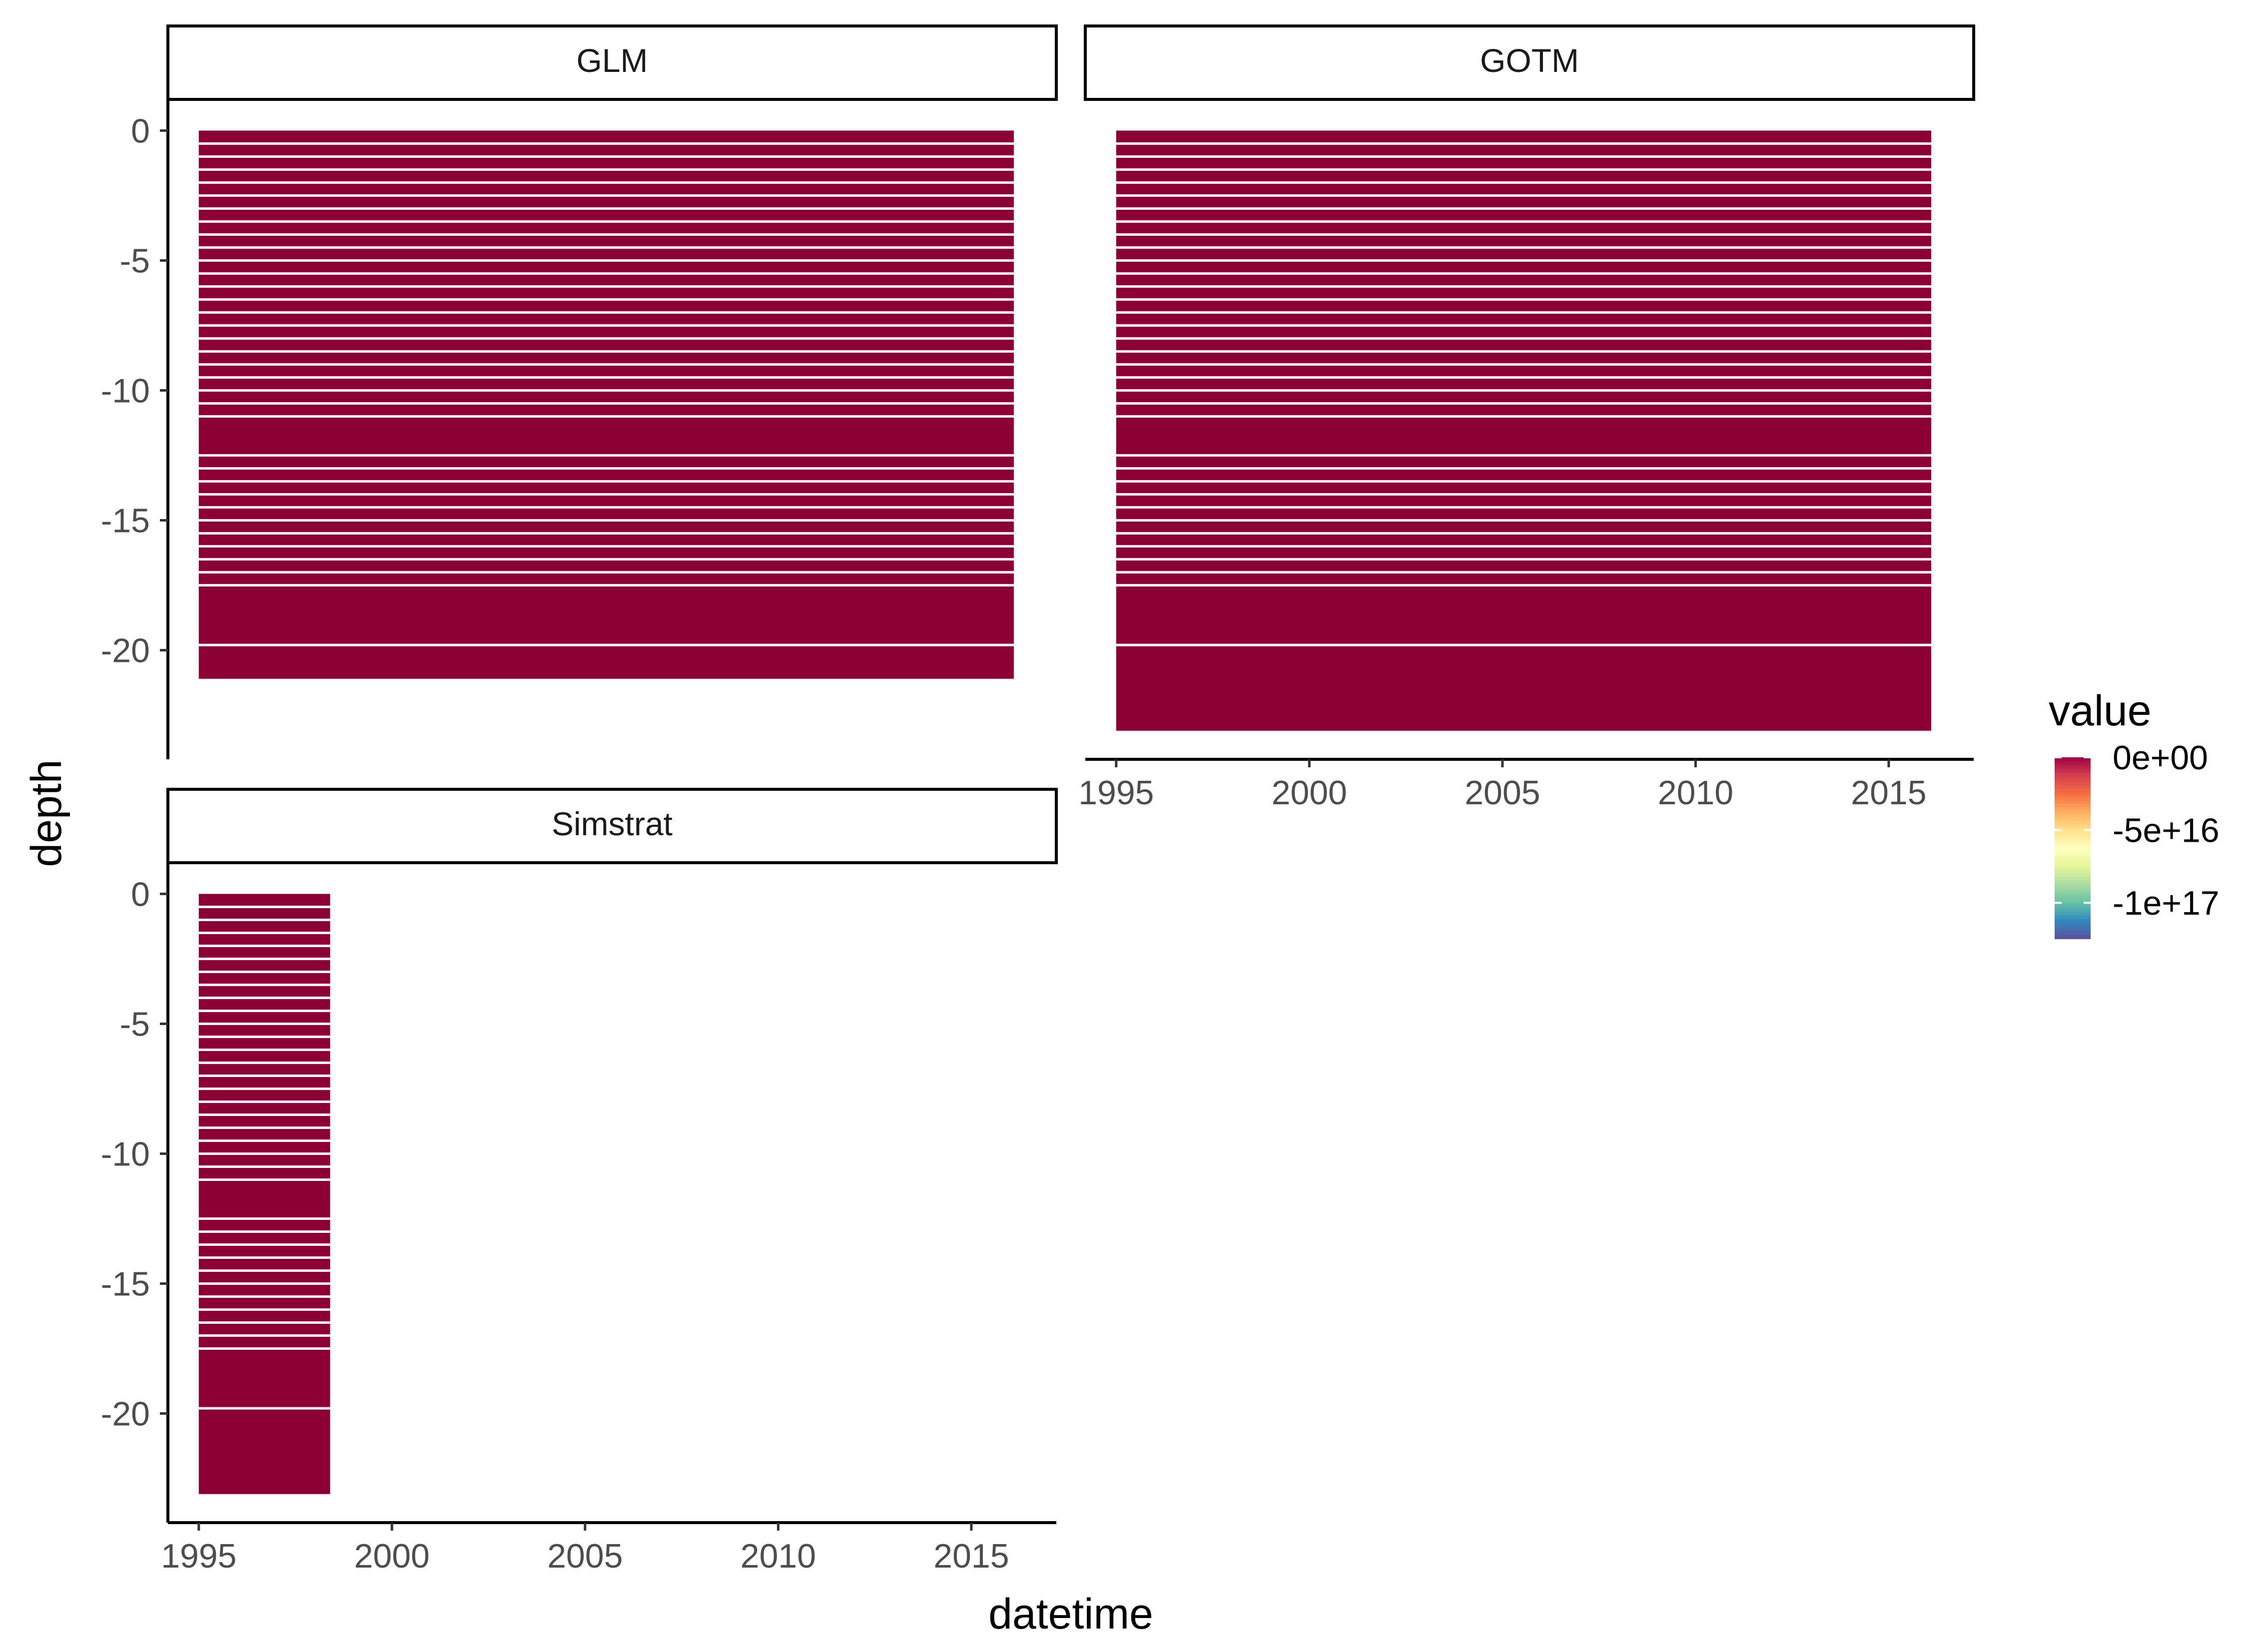  What do you see at coordinates (2160, 758) in the screenshot?
I see `legend-label-0: 0e+00` at bounding box center [2160, 758].